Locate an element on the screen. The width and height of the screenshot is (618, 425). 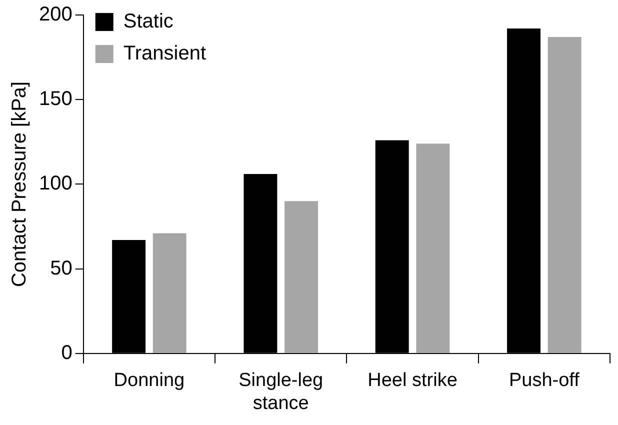
y-tick-label: 0 is located at coordinates (66, 353).